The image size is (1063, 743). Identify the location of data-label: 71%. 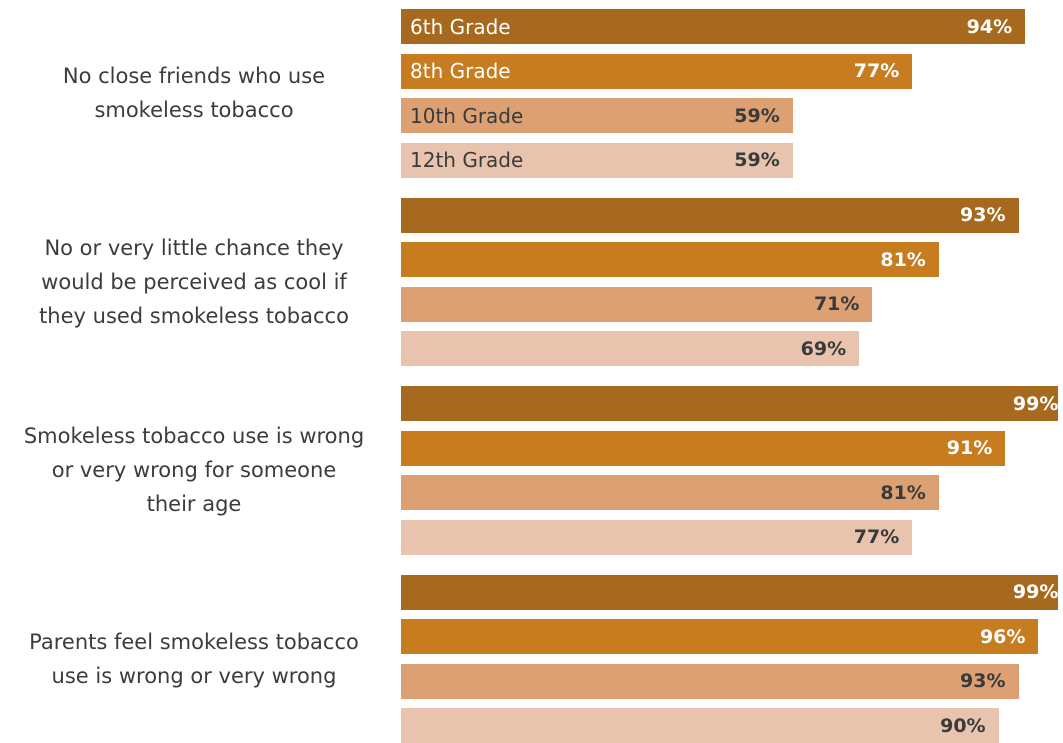
(836, 304).